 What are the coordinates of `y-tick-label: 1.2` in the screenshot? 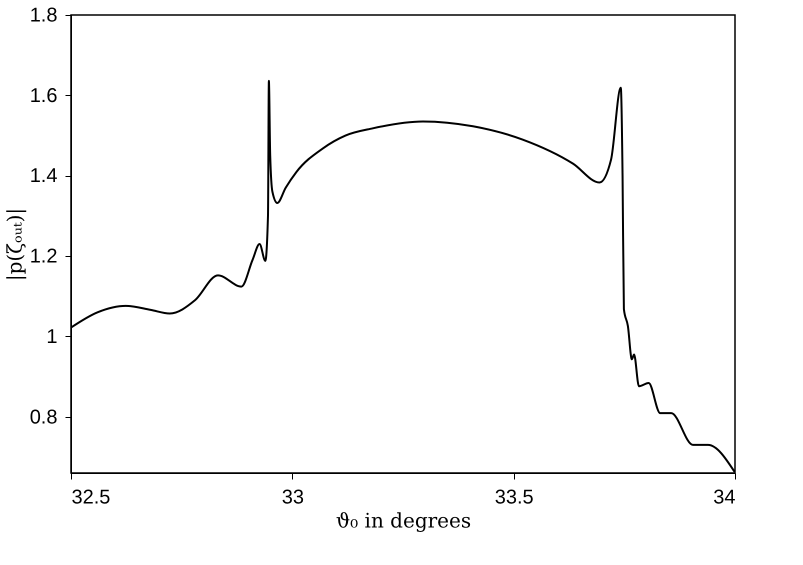 It's located at (44, 257).